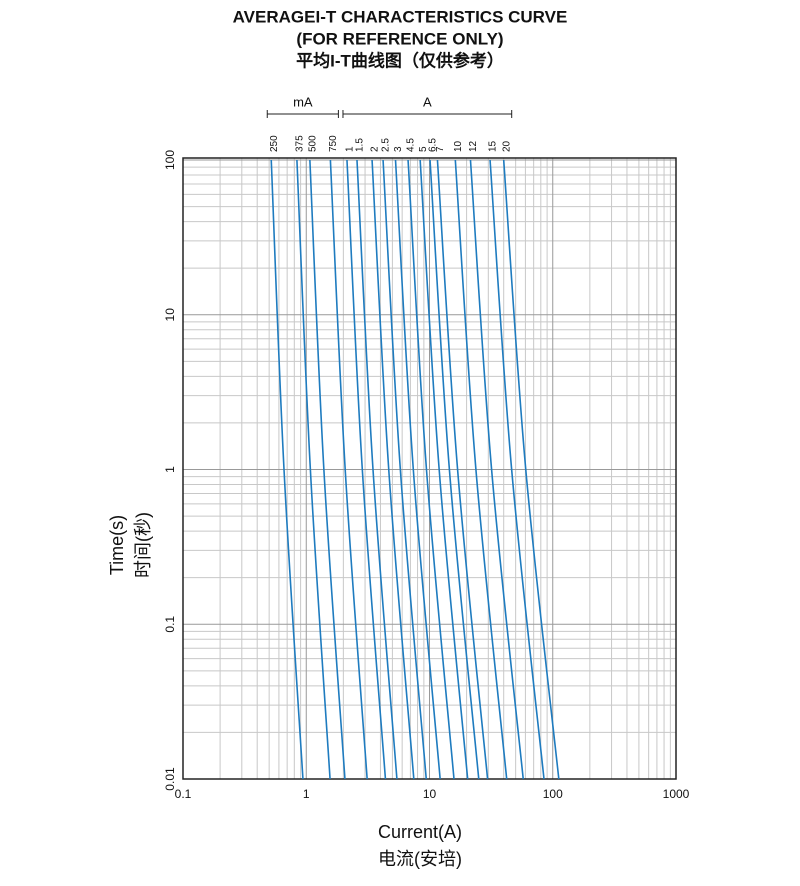 This screenshot has height=886, width=800. I want to click on x-tick-label: 100, so click(553, 794).